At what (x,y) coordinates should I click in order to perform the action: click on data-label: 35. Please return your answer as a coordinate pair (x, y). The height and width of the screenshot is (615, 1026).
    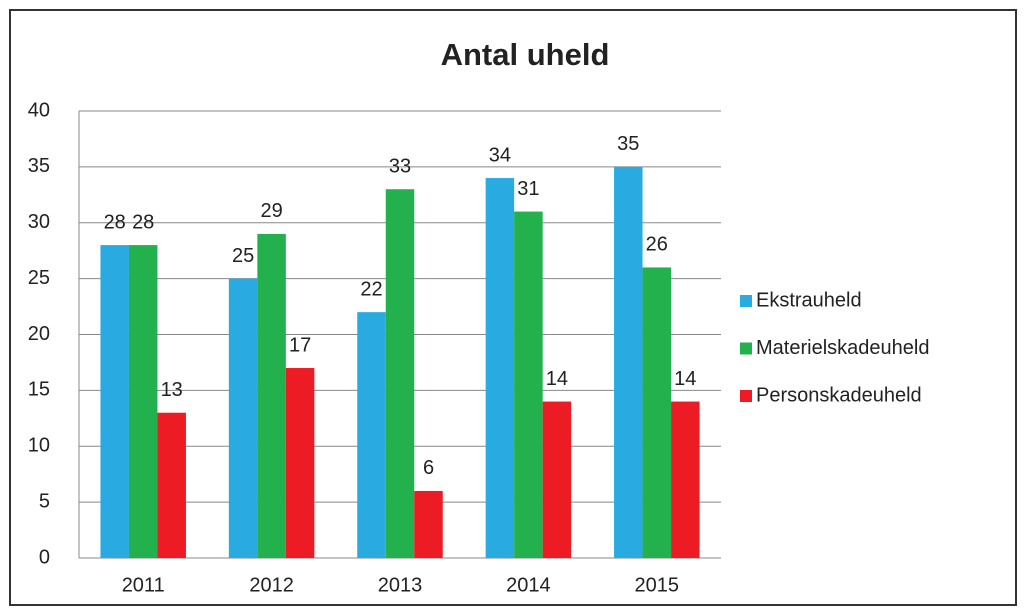
    Looking at the image, I should click on (628, 144).